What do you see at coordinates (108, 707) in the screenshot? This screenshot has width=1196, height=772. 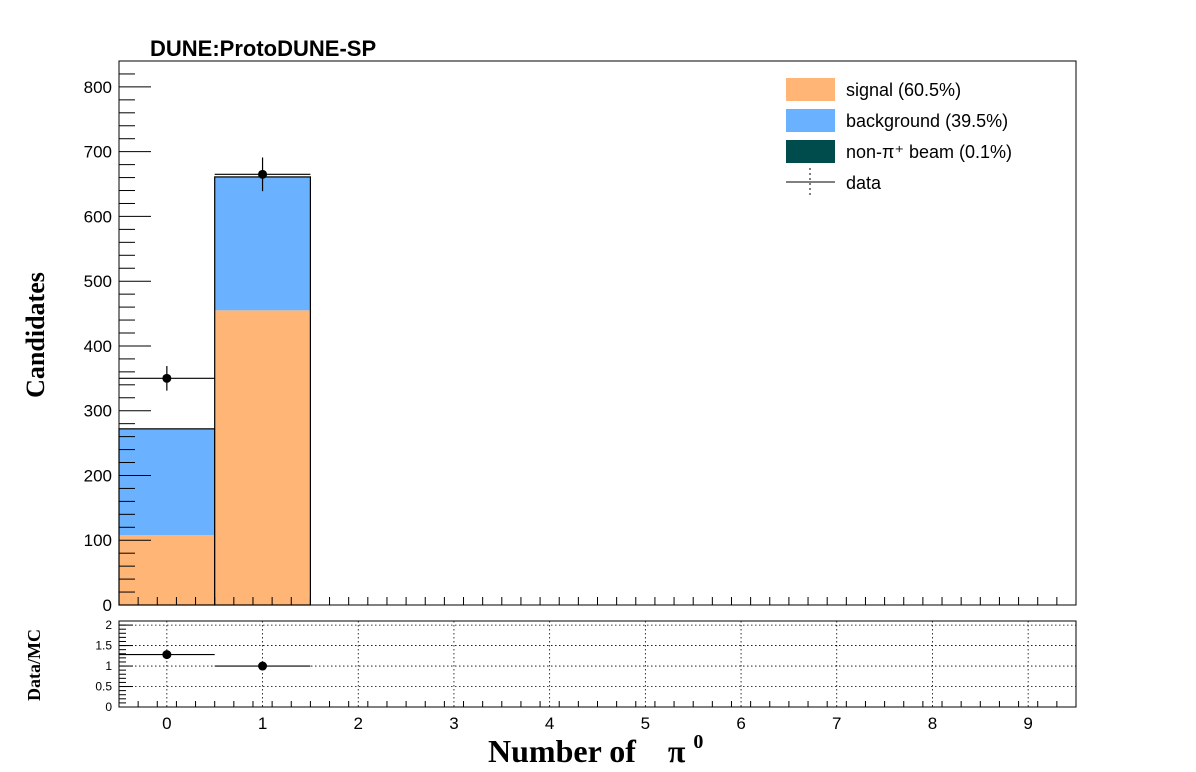 I see `ratio-y-tick-label: 0` at bounding box center [108, 707].